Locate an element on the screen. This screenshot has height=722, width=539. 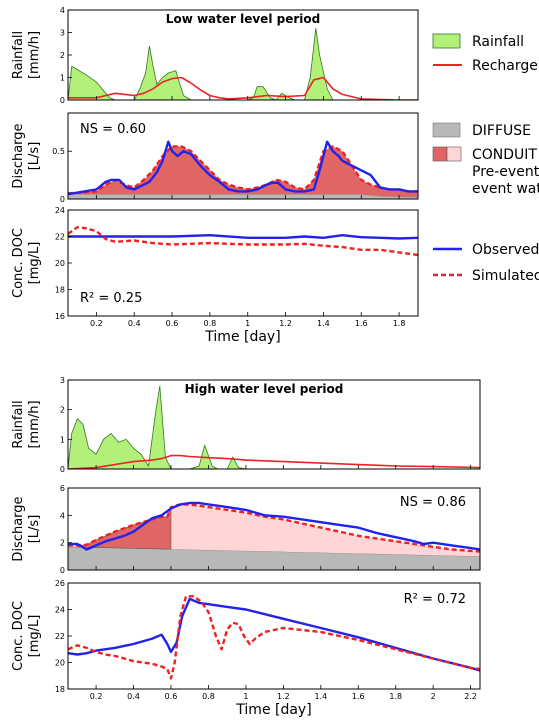
legend-pre-event-label: Pre-event is located at coordinates (505, 172).